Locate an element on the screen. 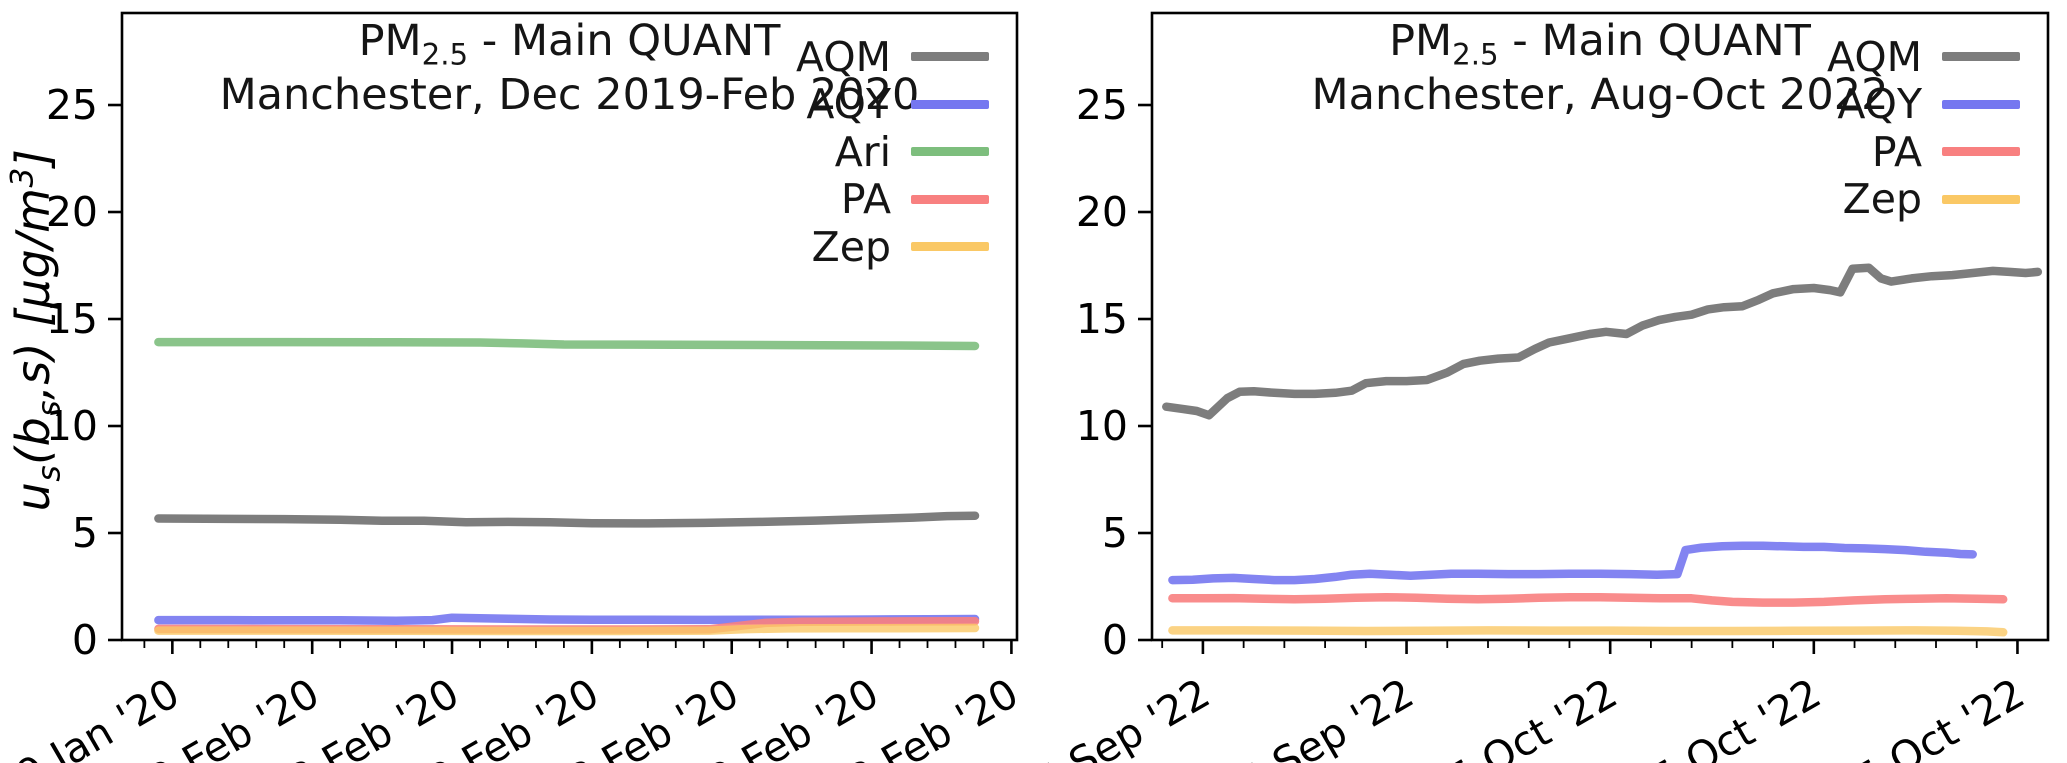  x-tick-label: 25 Sep '22 is located at coordinates (1315, 716).